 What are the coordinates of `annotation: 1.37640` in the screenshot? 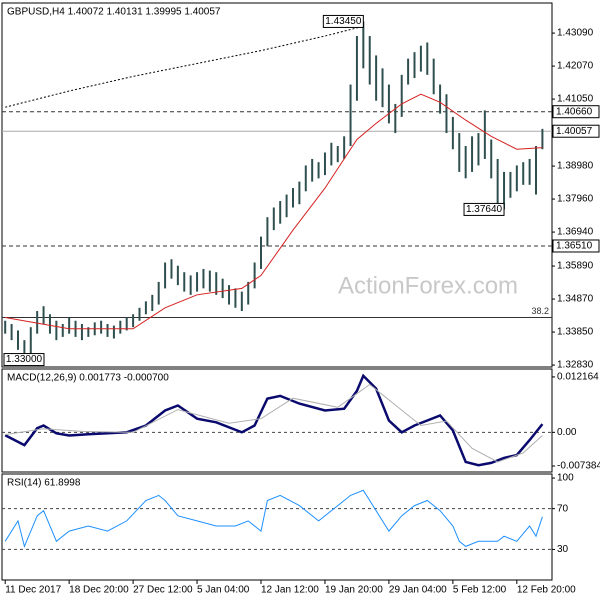 It's located at (484, 209).